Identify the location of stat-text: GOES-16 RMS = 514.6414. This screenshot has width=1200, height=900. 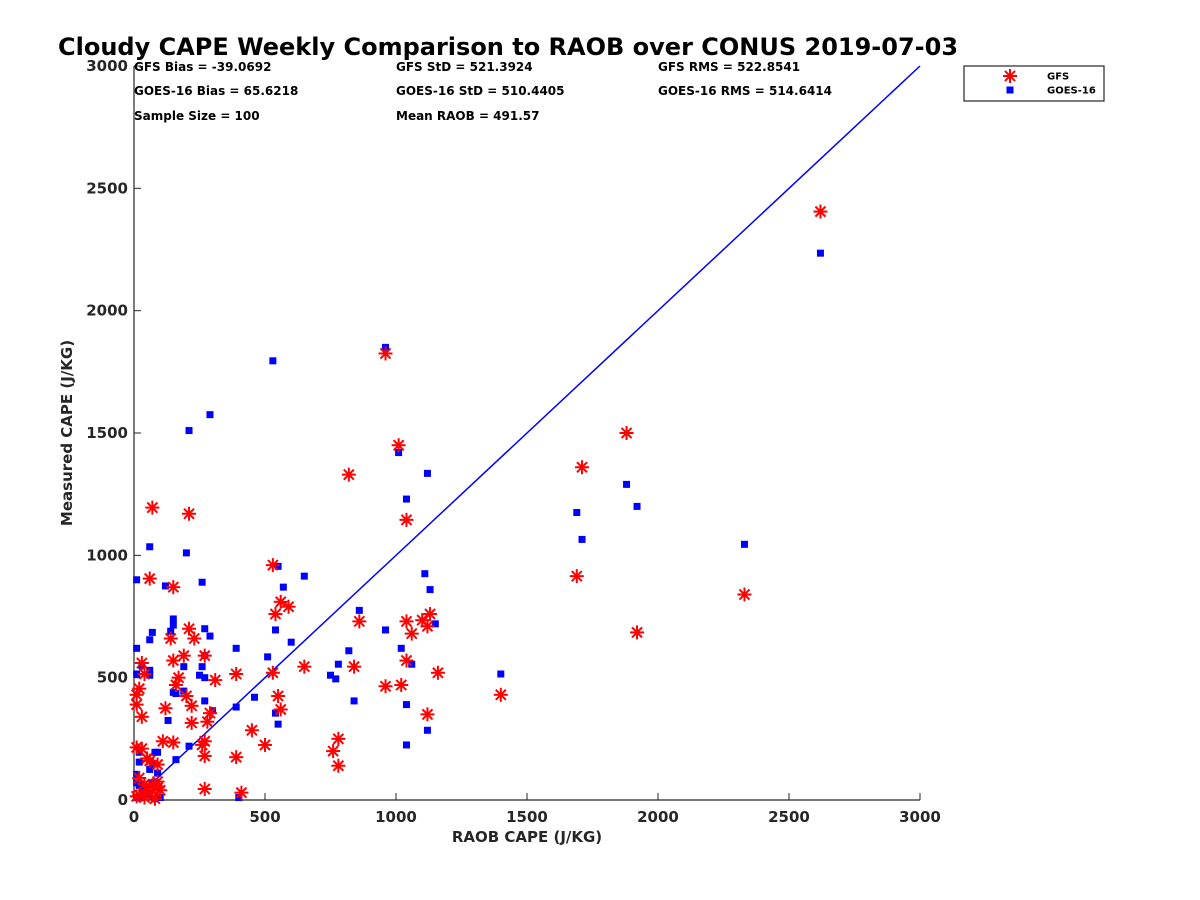
(745, 91).